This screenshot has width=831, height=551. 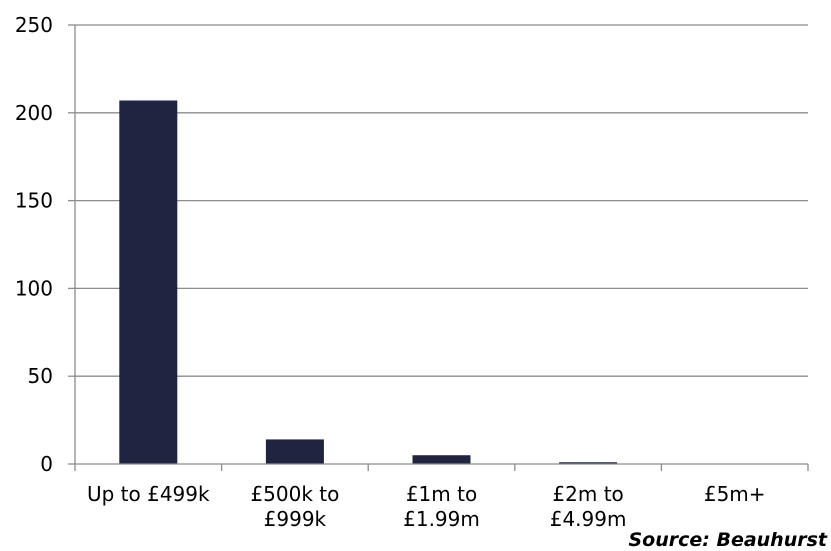 What do you see at coordinates (34, 201) in the screenshot?
I see `y-tick-label: 150` at bounding box center [34, 201].